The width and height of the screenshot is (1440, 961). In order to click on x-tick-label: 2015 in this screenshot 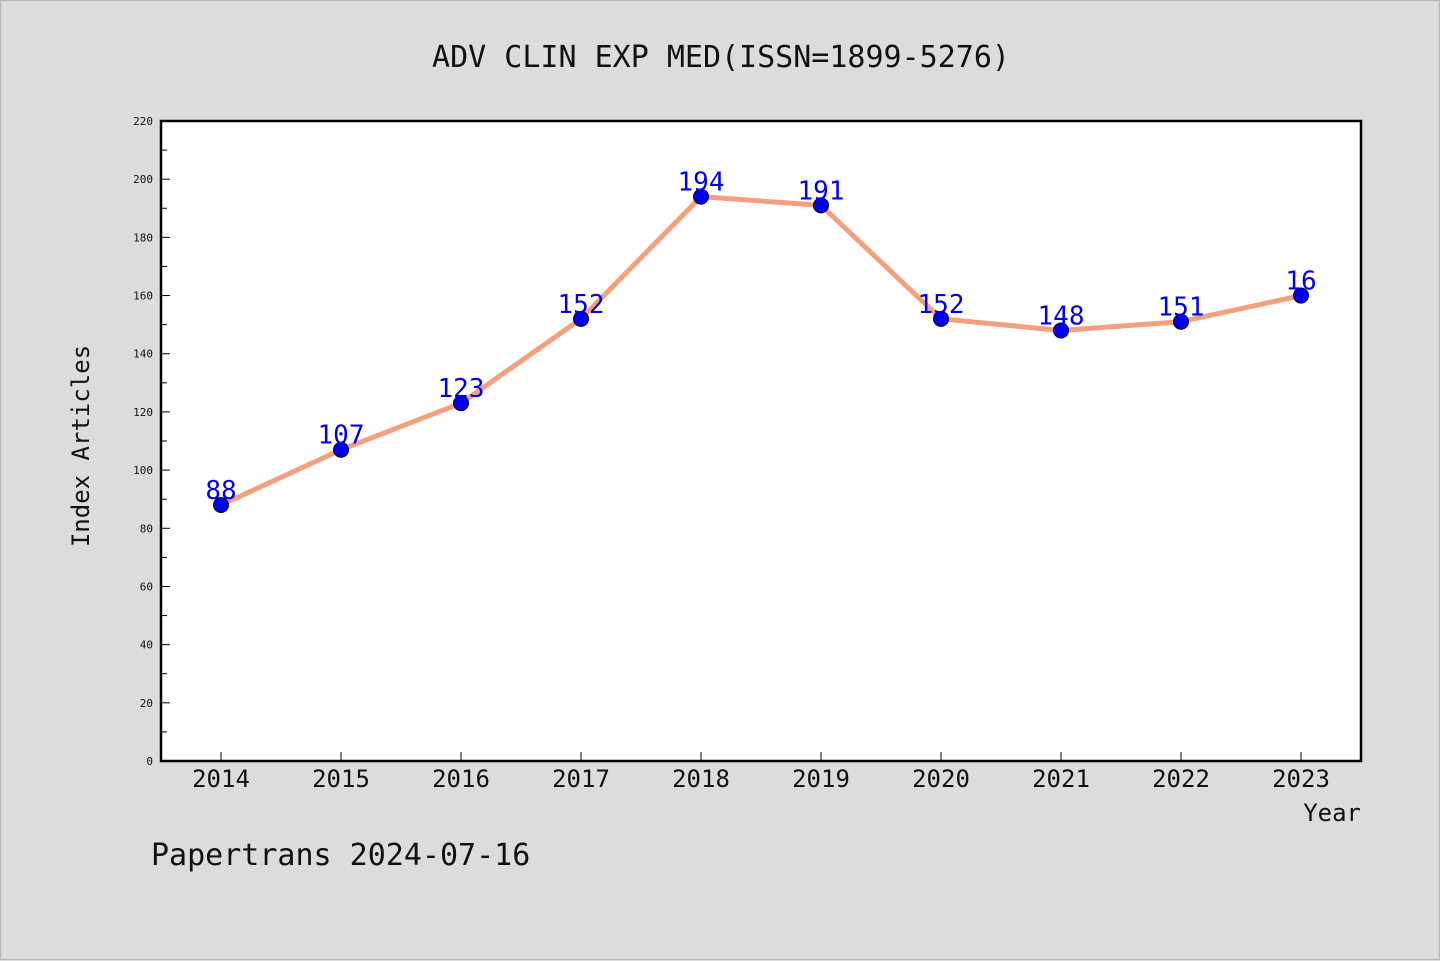, I will do `click(341, 779)`.